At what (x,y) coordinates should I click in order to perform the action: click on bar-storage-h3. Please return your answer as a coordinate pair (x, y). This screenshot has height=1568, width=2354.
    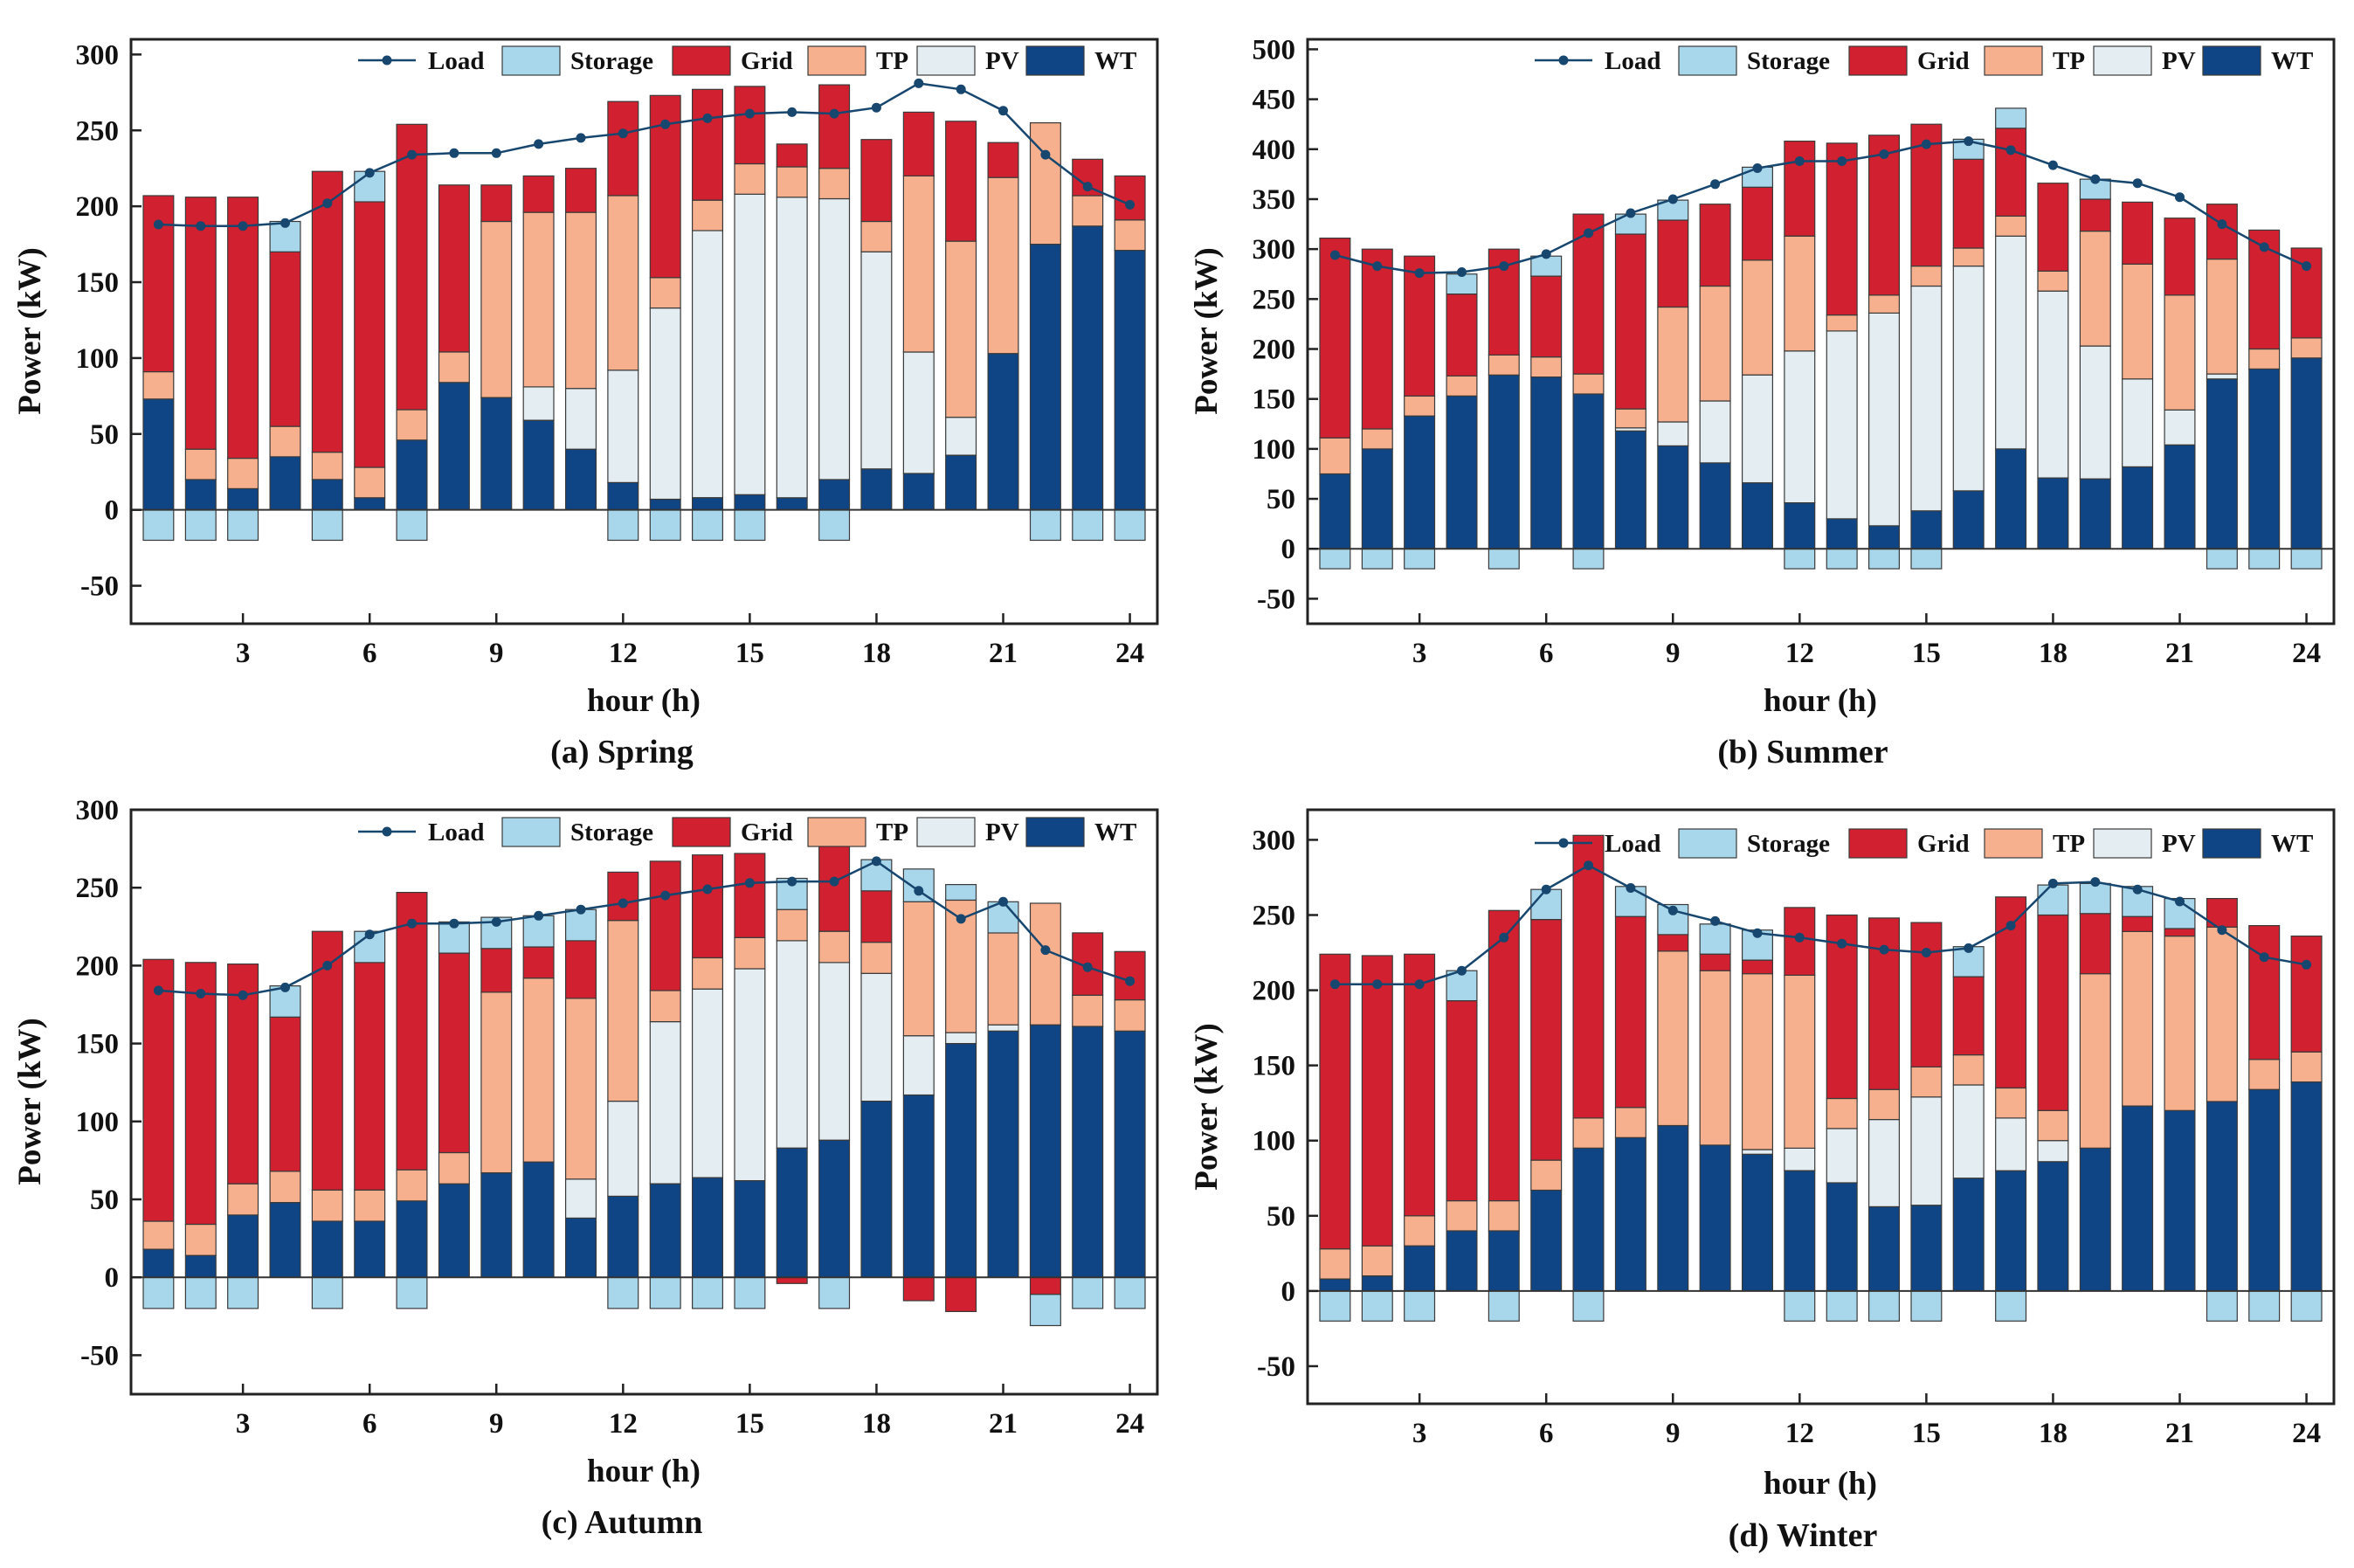
    Looking at the image, I should click on (1420, 1306).